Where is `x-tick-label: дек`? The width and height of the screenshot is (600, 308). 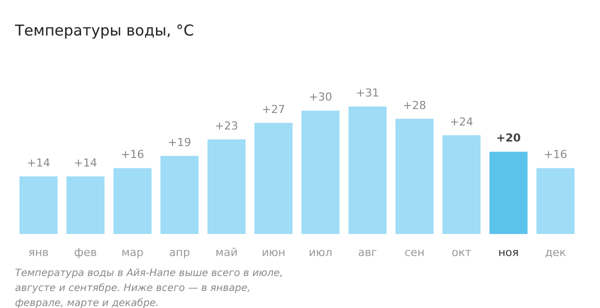 x-tick-label: дек is located at coordinates (555, 252).